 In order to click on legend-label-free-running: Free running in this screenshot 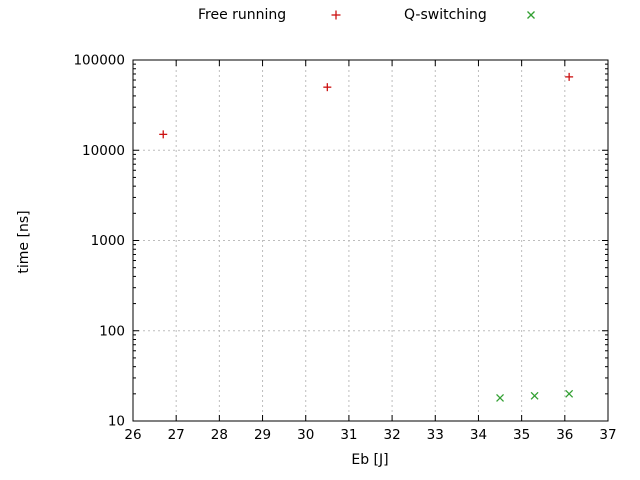, I will do `click(242, 15)`.